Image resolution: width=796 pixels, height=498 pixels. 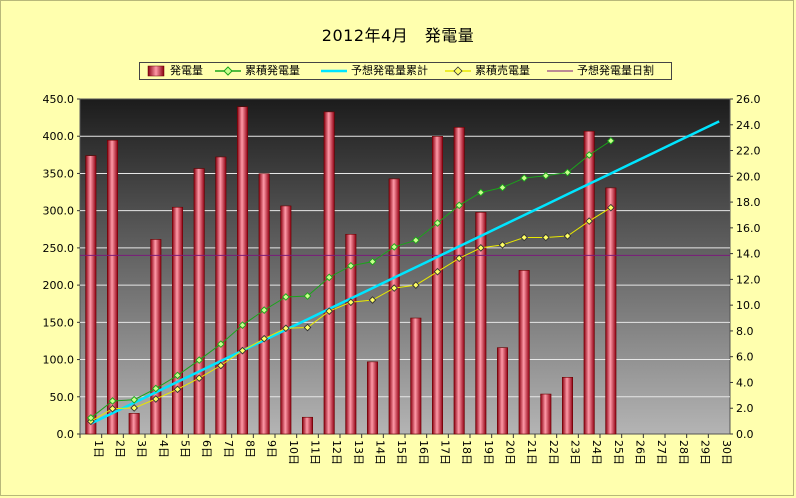 What do you see at coordinates (618, 452) in the screenshot?
I see `x-tick-label: 25日` at bounding box center [618, 452].